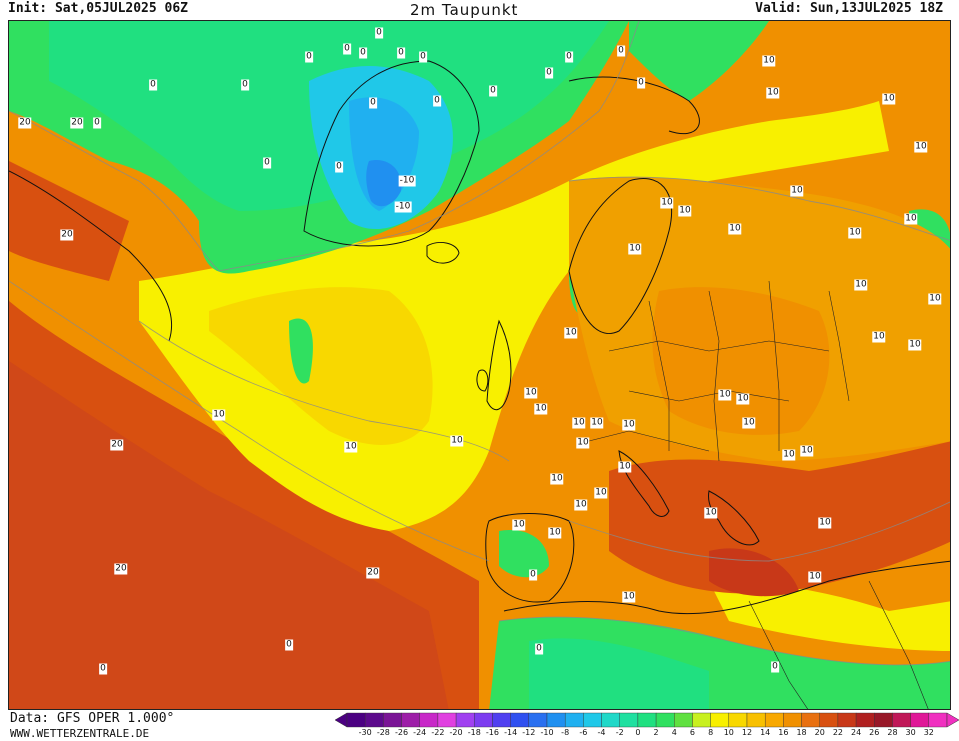  What do you see at coordinates (524, 554) in the screenshot?
I see `iberia-green` at bounding box center [524, 554].